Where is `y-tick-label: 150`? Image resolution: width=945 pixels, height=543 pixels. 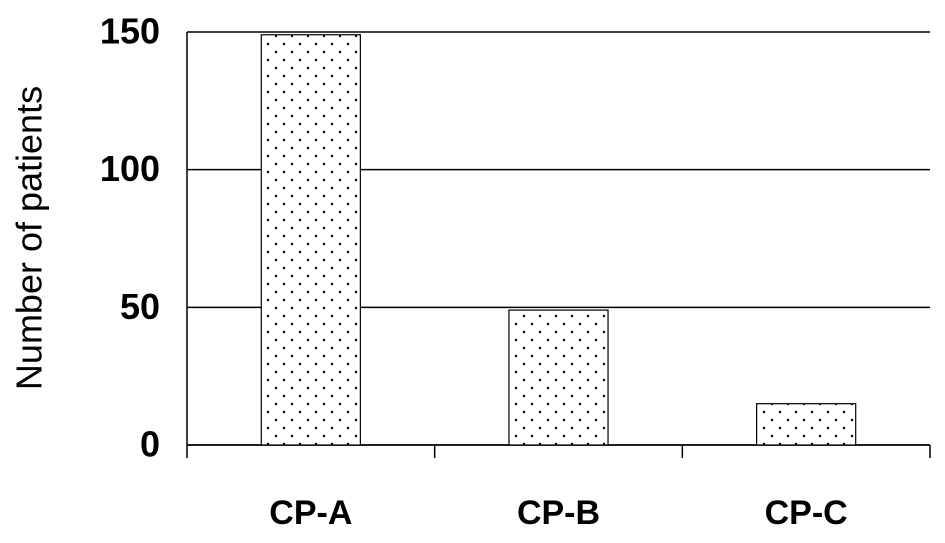
y-tick-label: 150 is located at coordinates (130, 31).